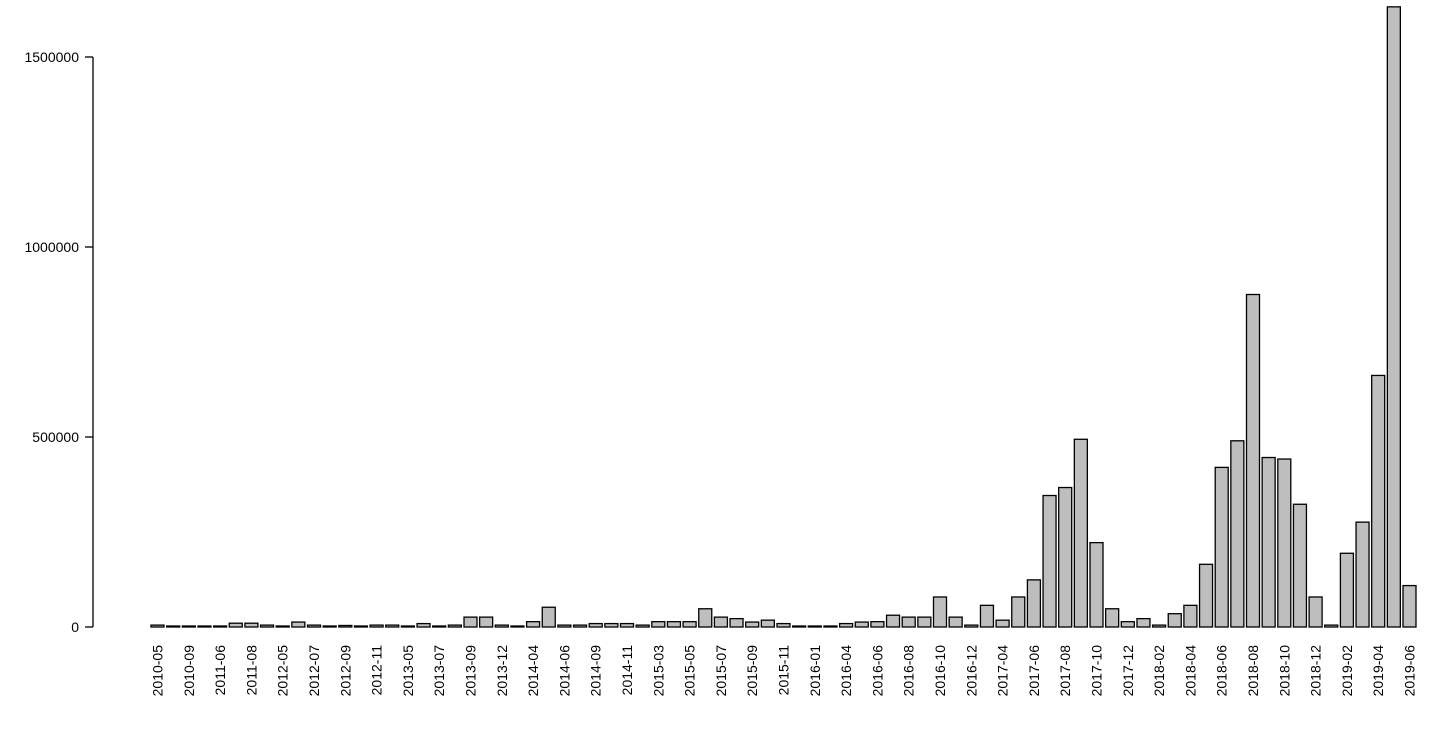 This screenshot has width=1441, height=751. What do you see at coordinates (1190, 671) in the screenshot?
I see `x-tick-label-2018-04: 2018-04` at bounding box center [1190, 671].